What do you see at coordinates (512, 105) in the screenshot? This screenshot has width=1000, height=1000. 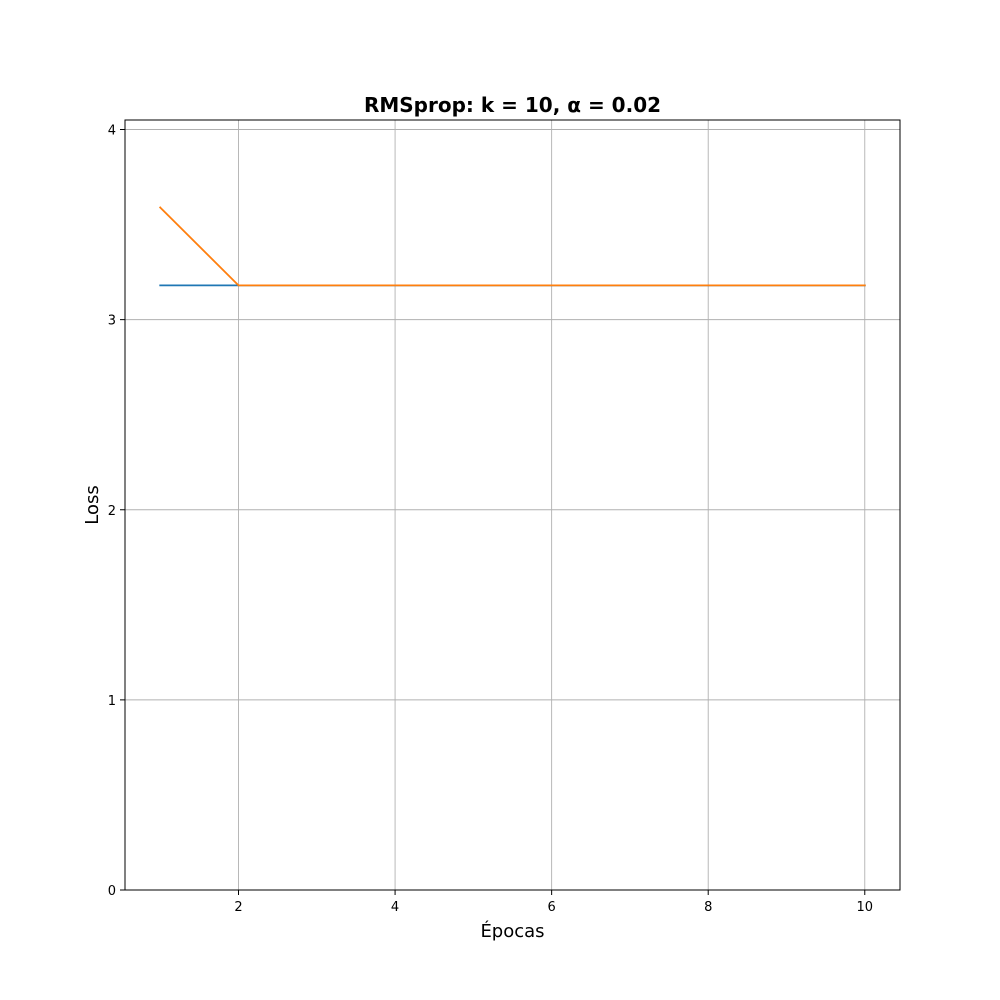 I see `chart-title: RMSprop: k = 10, α = 0.02` at bounding box center [512, 105].